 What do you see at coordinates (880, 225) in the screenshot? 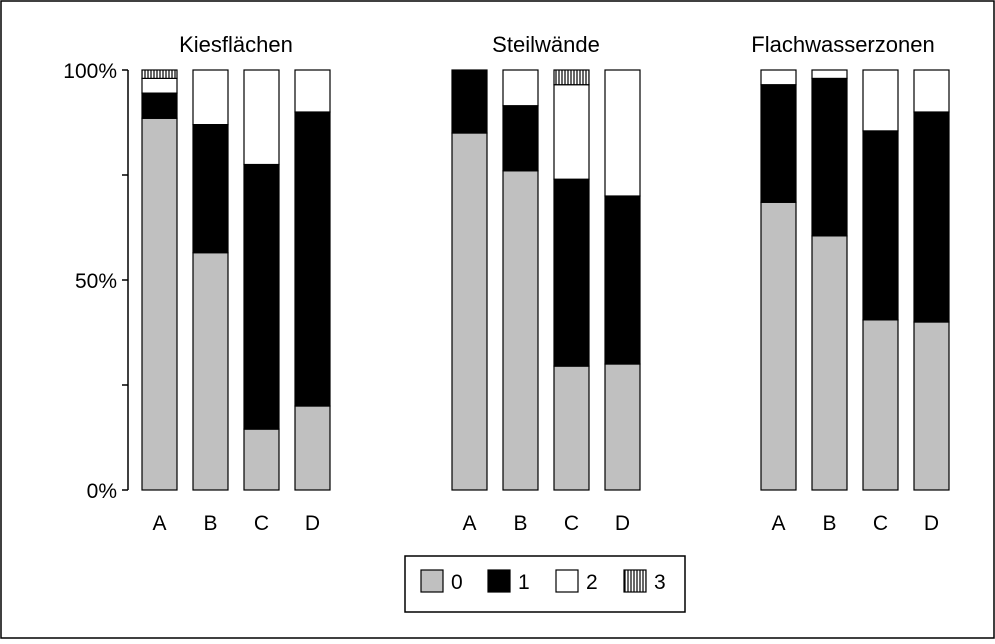
I see `bar-segment-g2-C-s1` at bounding box center [880, 225].